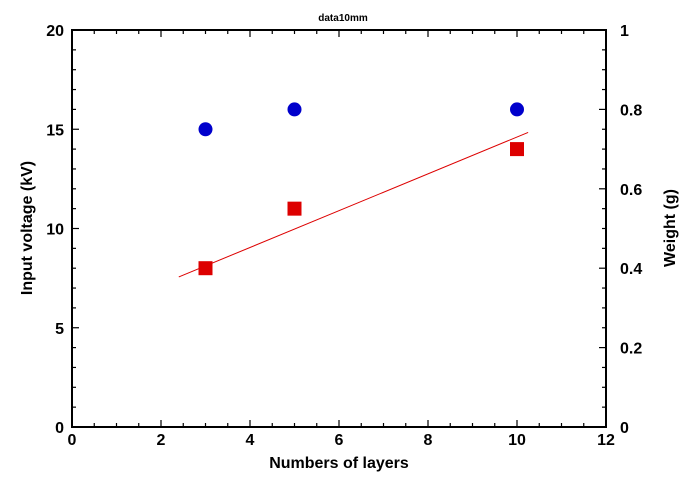 This screenshot has height=481, width=684. Describe the element at coordinates (631, 349) in the screenshot. I see `y-tick-label-right: 0.2` at that location.